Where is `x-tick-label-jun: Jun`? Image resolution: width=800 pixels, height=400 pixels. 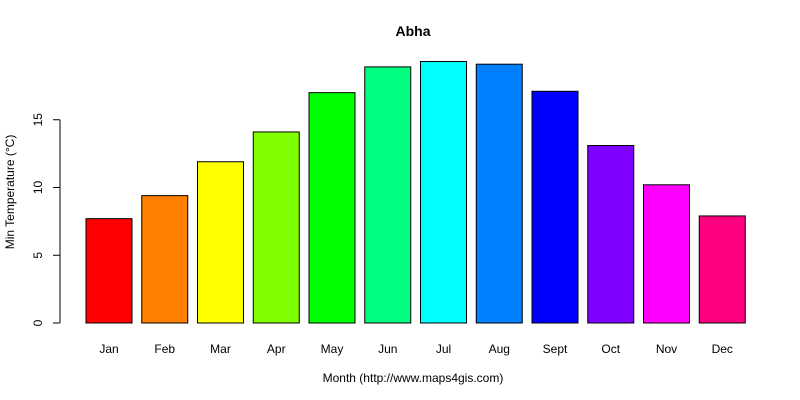 x-tick-label-jun: Jun is located at coordinates (387, 349).